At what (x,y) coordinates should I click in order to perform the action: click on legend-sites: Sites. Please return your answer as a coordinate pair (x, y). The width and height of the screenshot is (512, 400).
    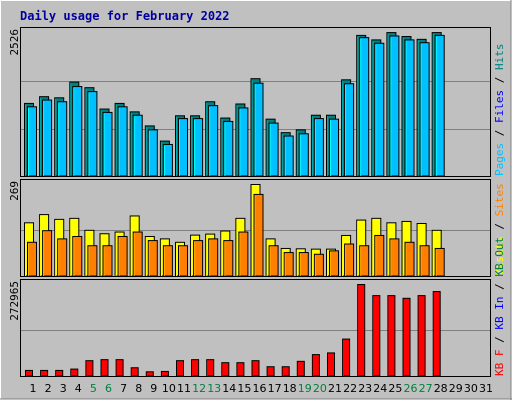
    Looking at the image, I should click on (499, 199).